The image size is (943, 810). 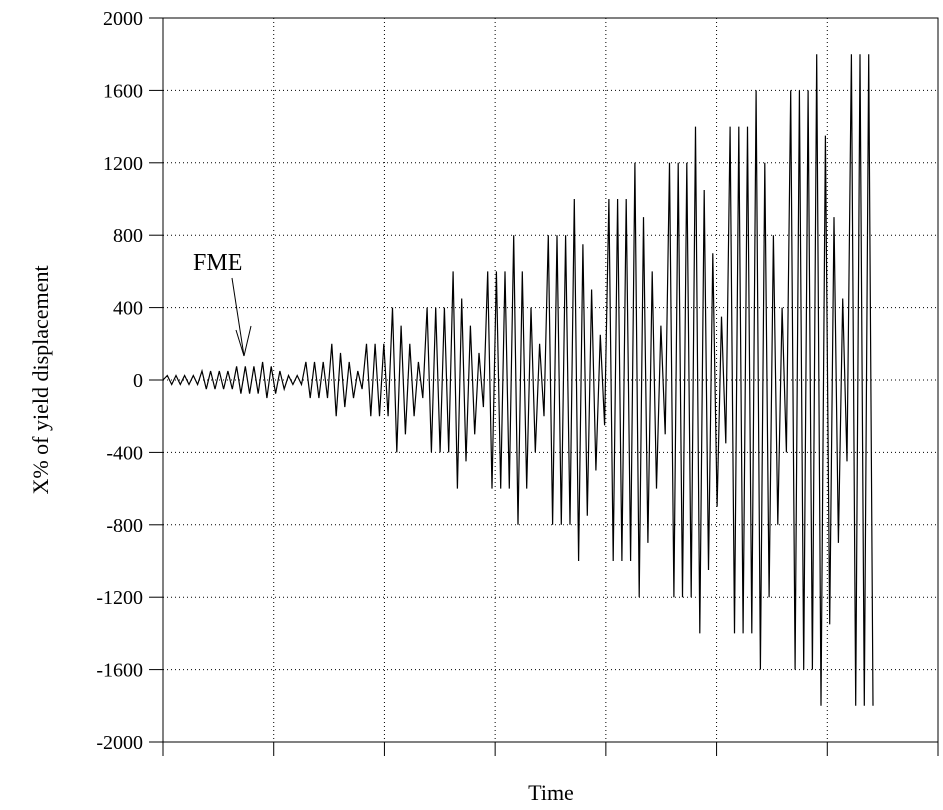 I want to click on y-tick-label: 2000, so click(x=123, y=19).